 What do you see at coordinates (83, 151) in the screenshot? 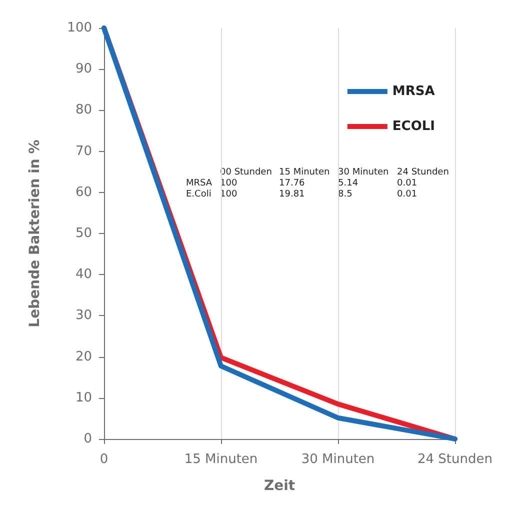
I see `y-tick-label: 70` at bounding box center [83, 151].